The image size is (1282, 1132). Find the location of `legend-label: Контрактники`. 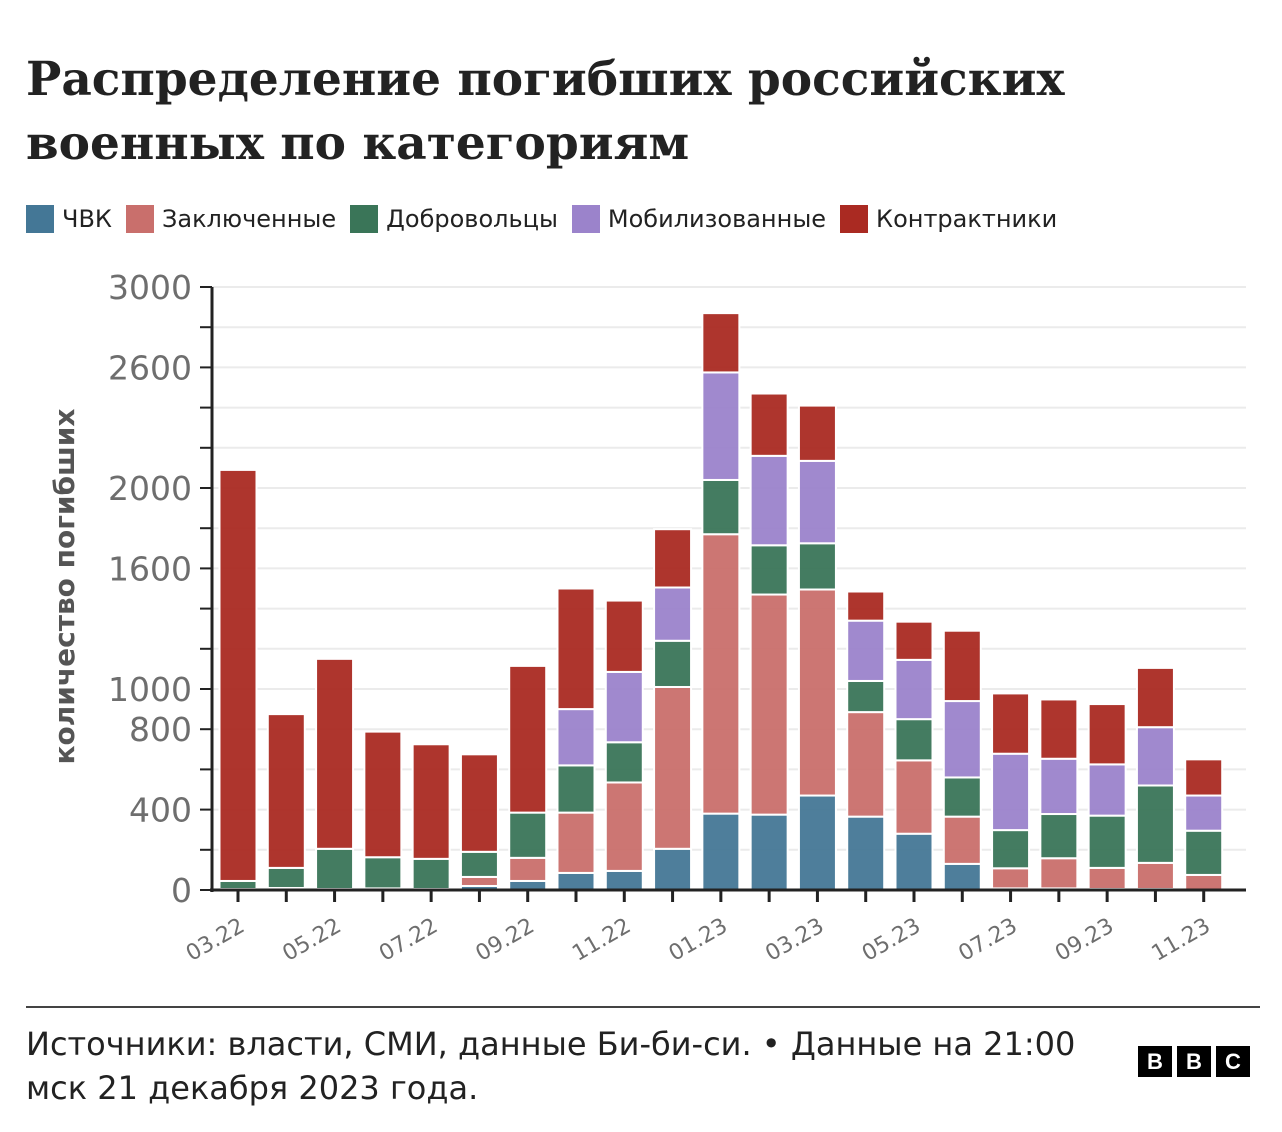

legend-label: Контрактники is located at coordinates (967, 219).